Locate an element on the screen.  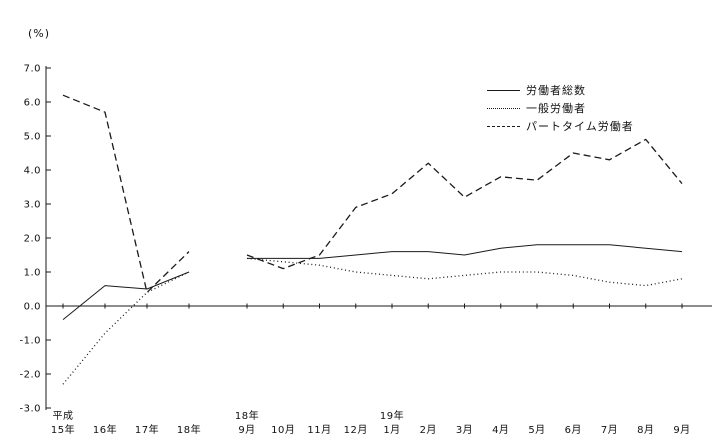
x-tick-label: 2月 is located at coordinates (428, 430).